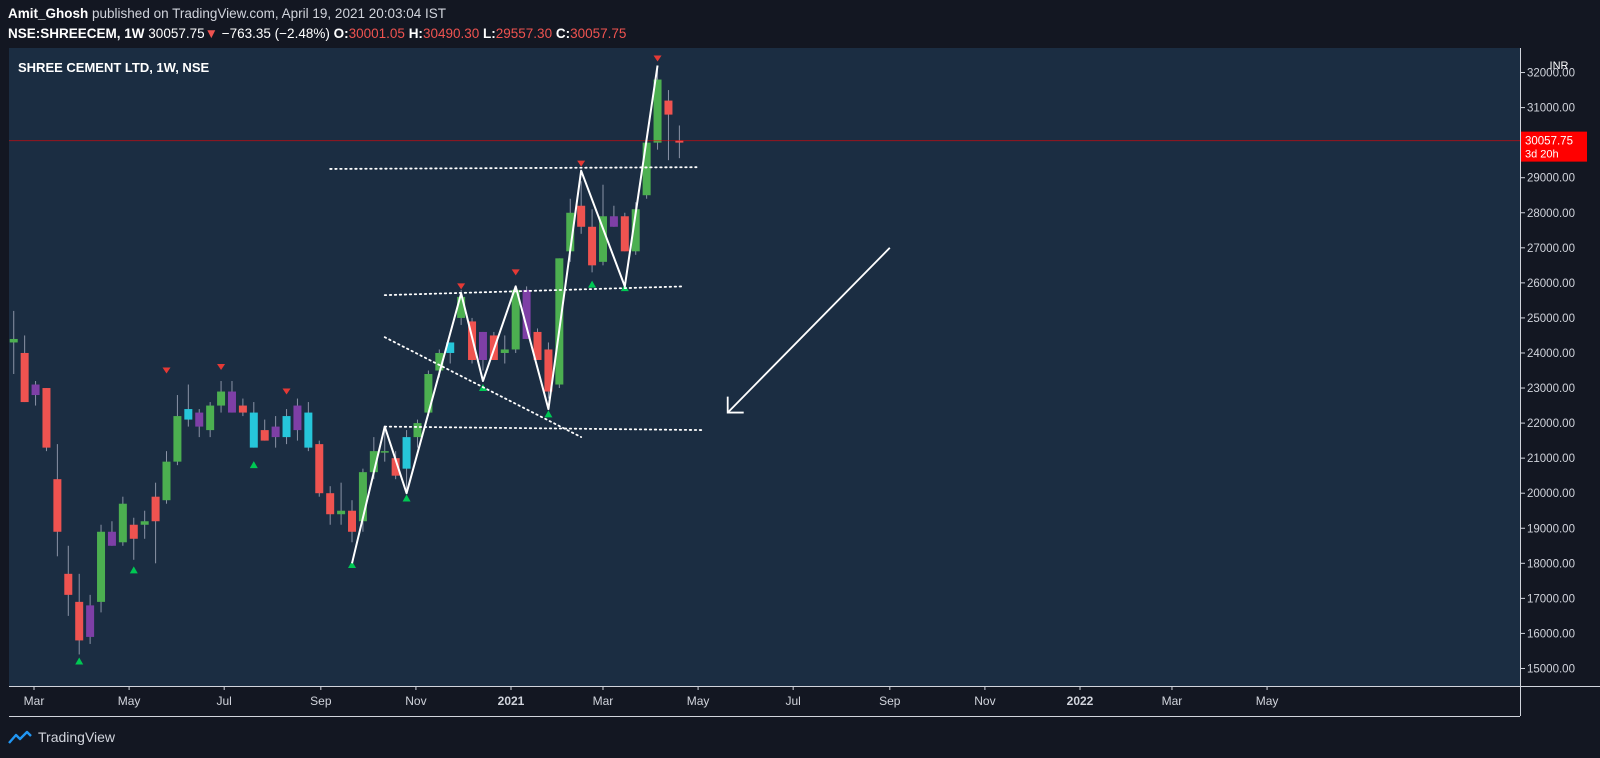 Image resolution: width=1600 pixels, height=758 pixels. I want to click on time-tick-label: 2022, so click(1080, 701).